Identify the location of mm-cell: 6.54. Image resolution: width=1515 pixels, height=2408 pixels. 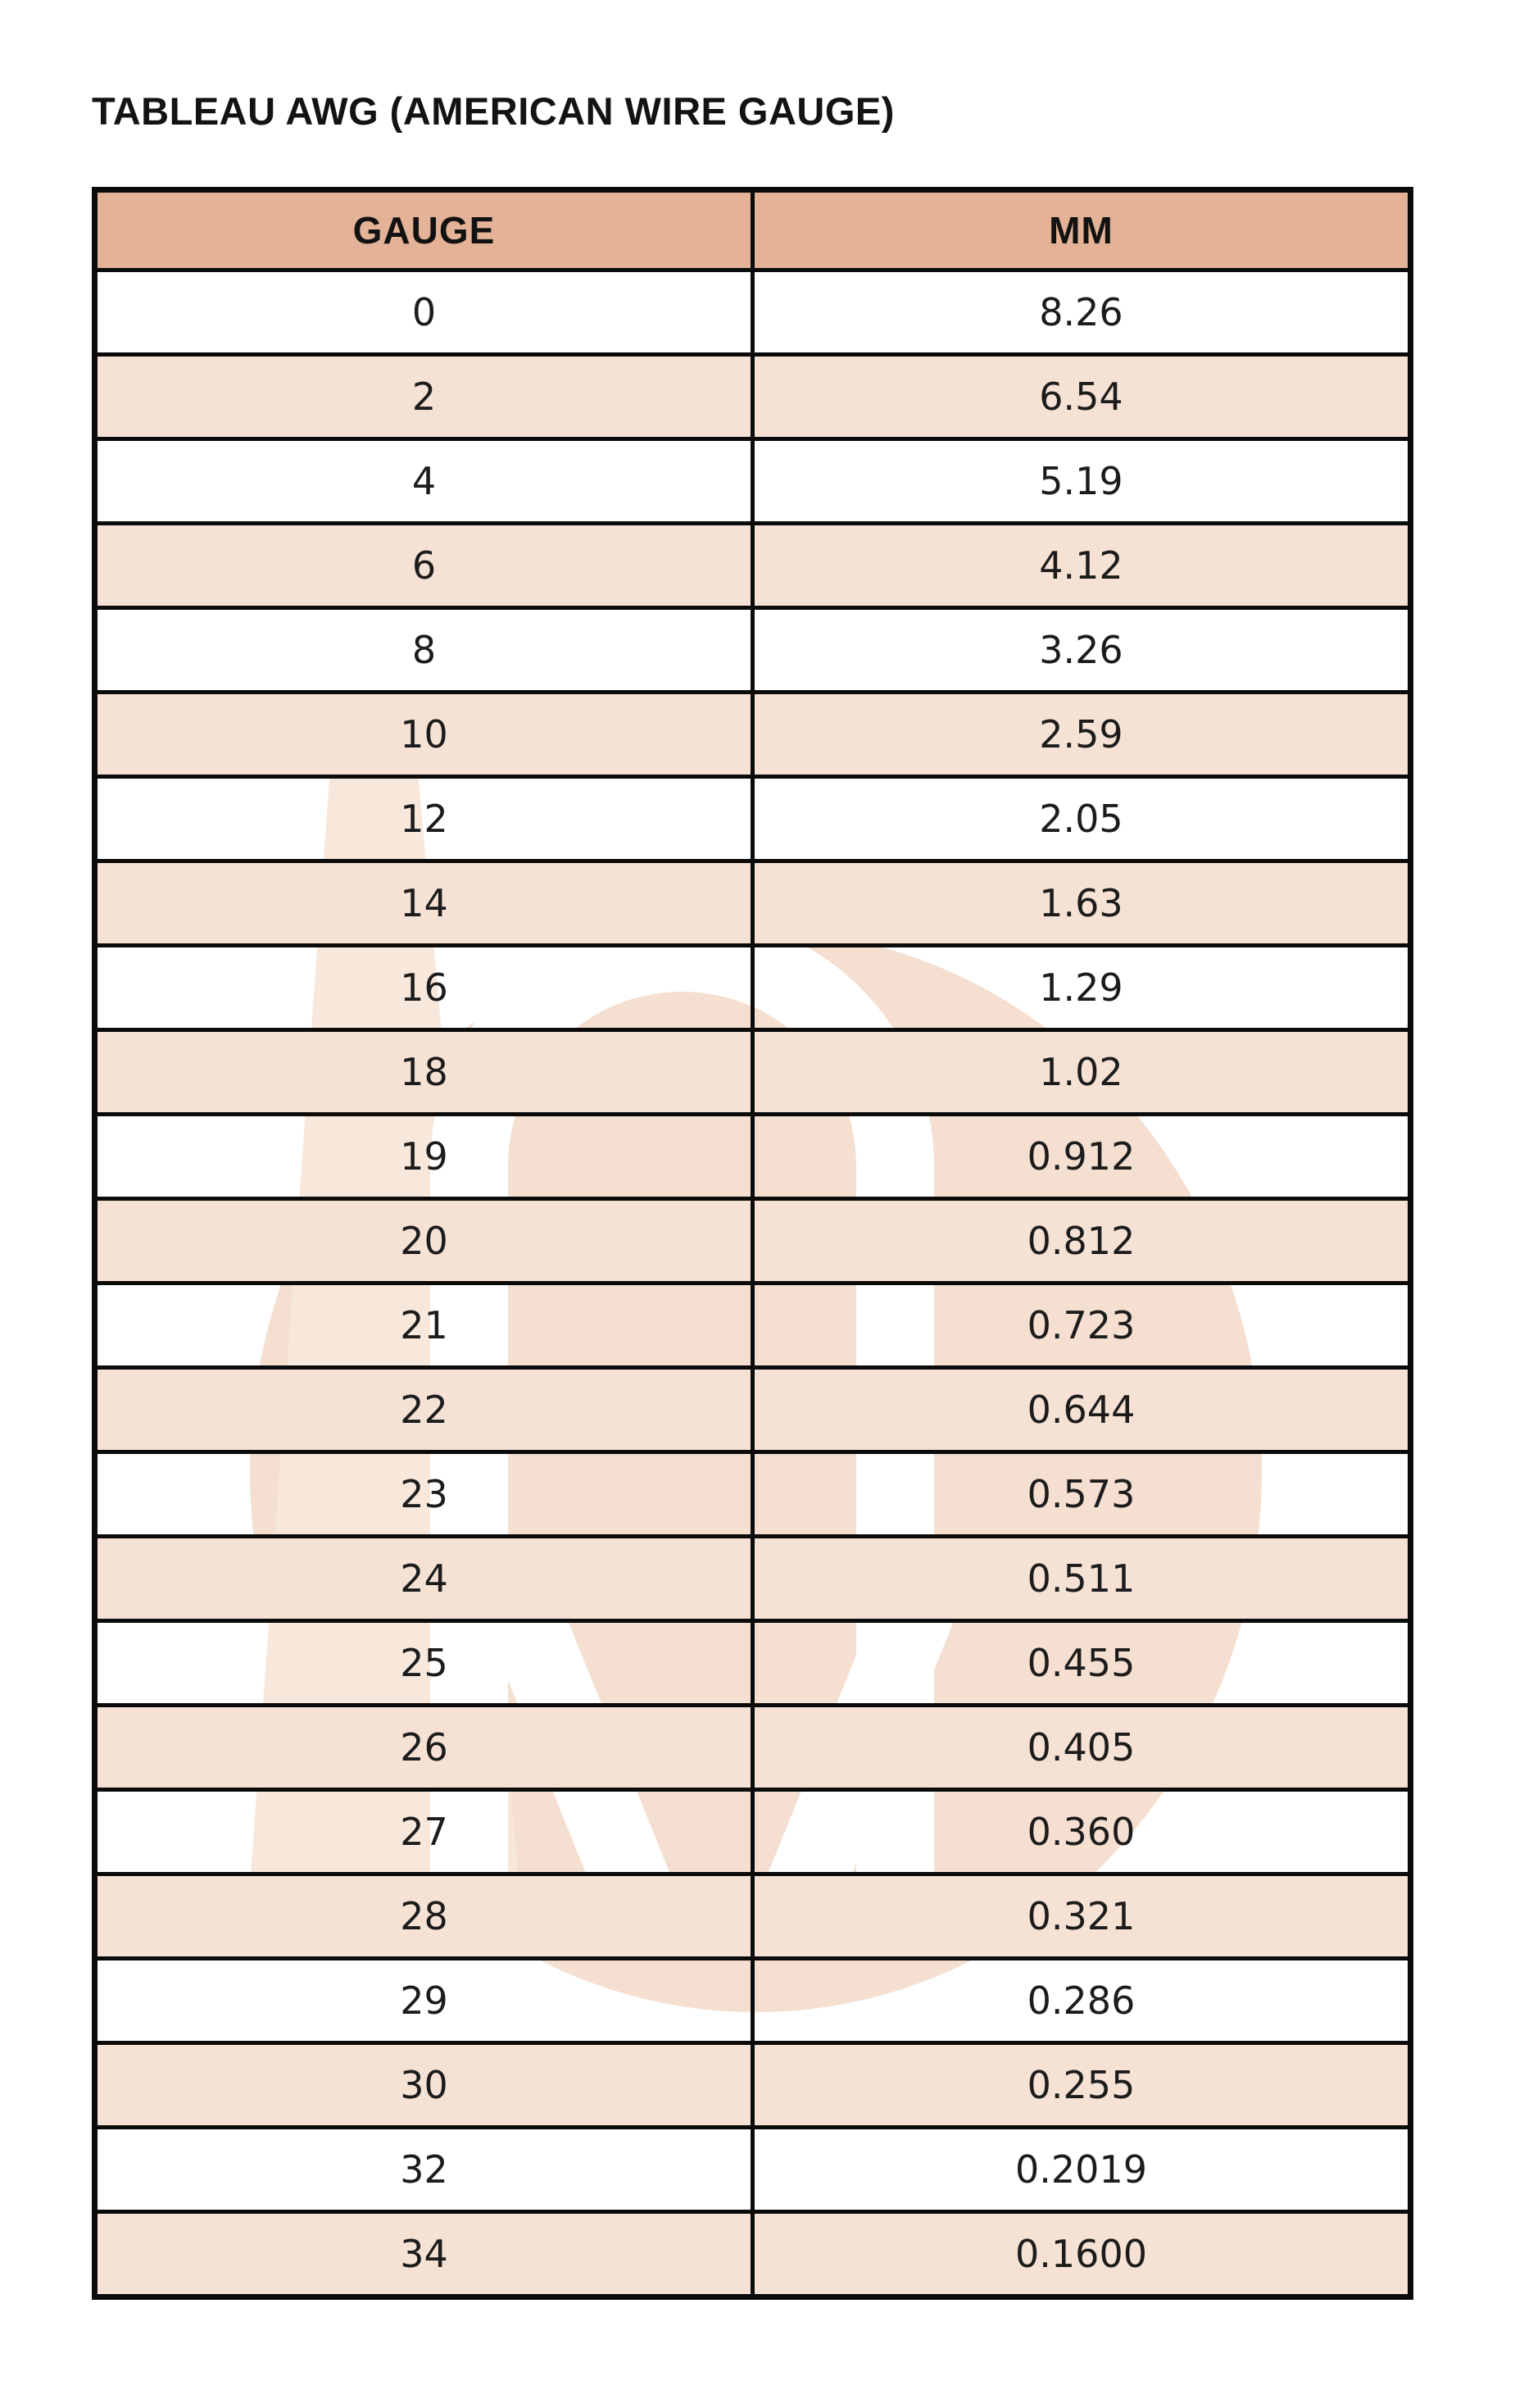
(1082, 396).